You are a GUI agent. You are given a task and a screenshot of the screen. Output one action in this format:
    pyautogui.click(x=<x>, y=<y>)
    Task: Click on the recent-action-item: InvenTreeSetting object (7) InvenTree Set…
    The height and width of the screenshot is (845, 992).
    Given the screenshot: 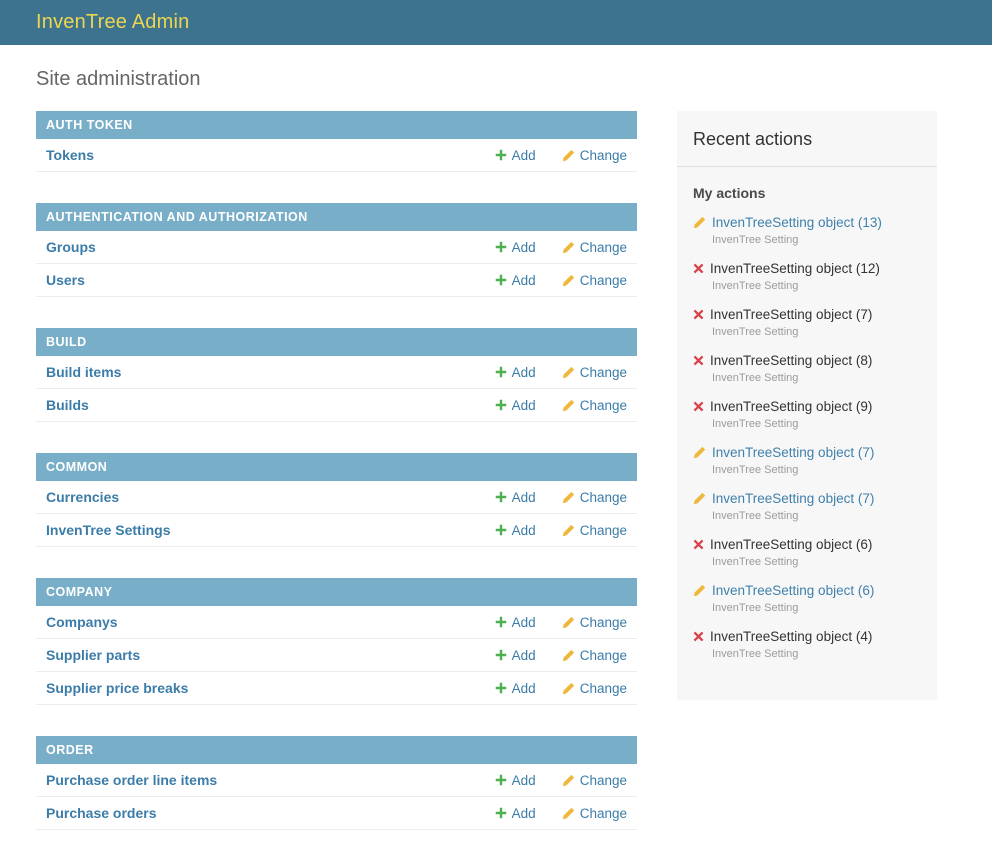 What is the action you would take?
    pyautogui.click(x=807, y=322)
    